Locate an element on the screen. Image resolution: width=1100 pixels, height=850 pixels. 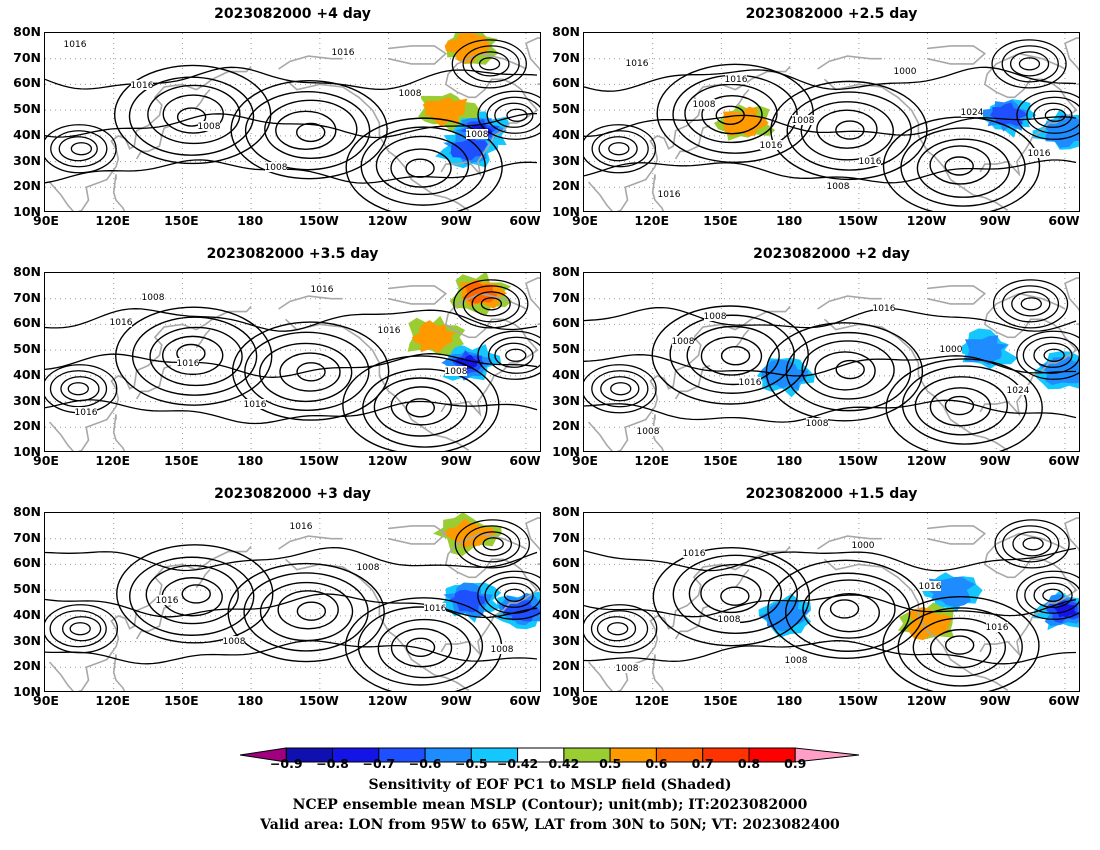
colorbar-tick-label: 0.9 is located at coordinates (795, 763).